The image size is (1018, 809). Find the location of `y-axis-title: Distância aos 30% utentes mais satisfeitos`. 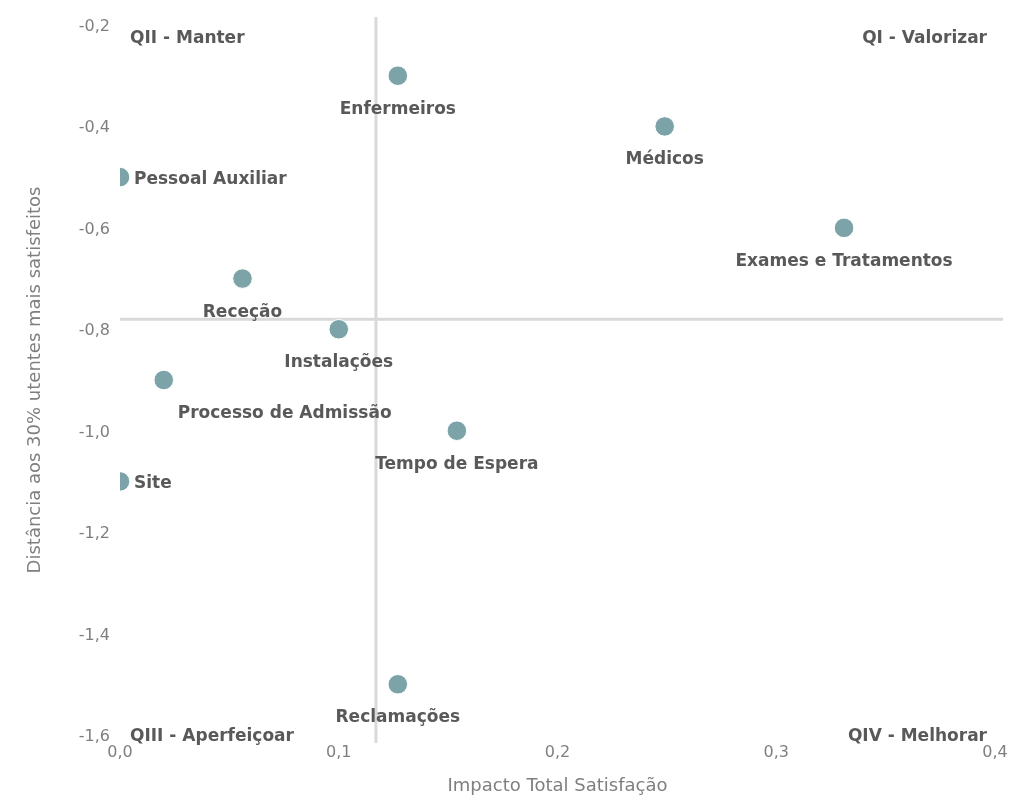

y-axis-title: Distância aos 30% utentes mais satisfeitos is located at coordinates (33, 380).